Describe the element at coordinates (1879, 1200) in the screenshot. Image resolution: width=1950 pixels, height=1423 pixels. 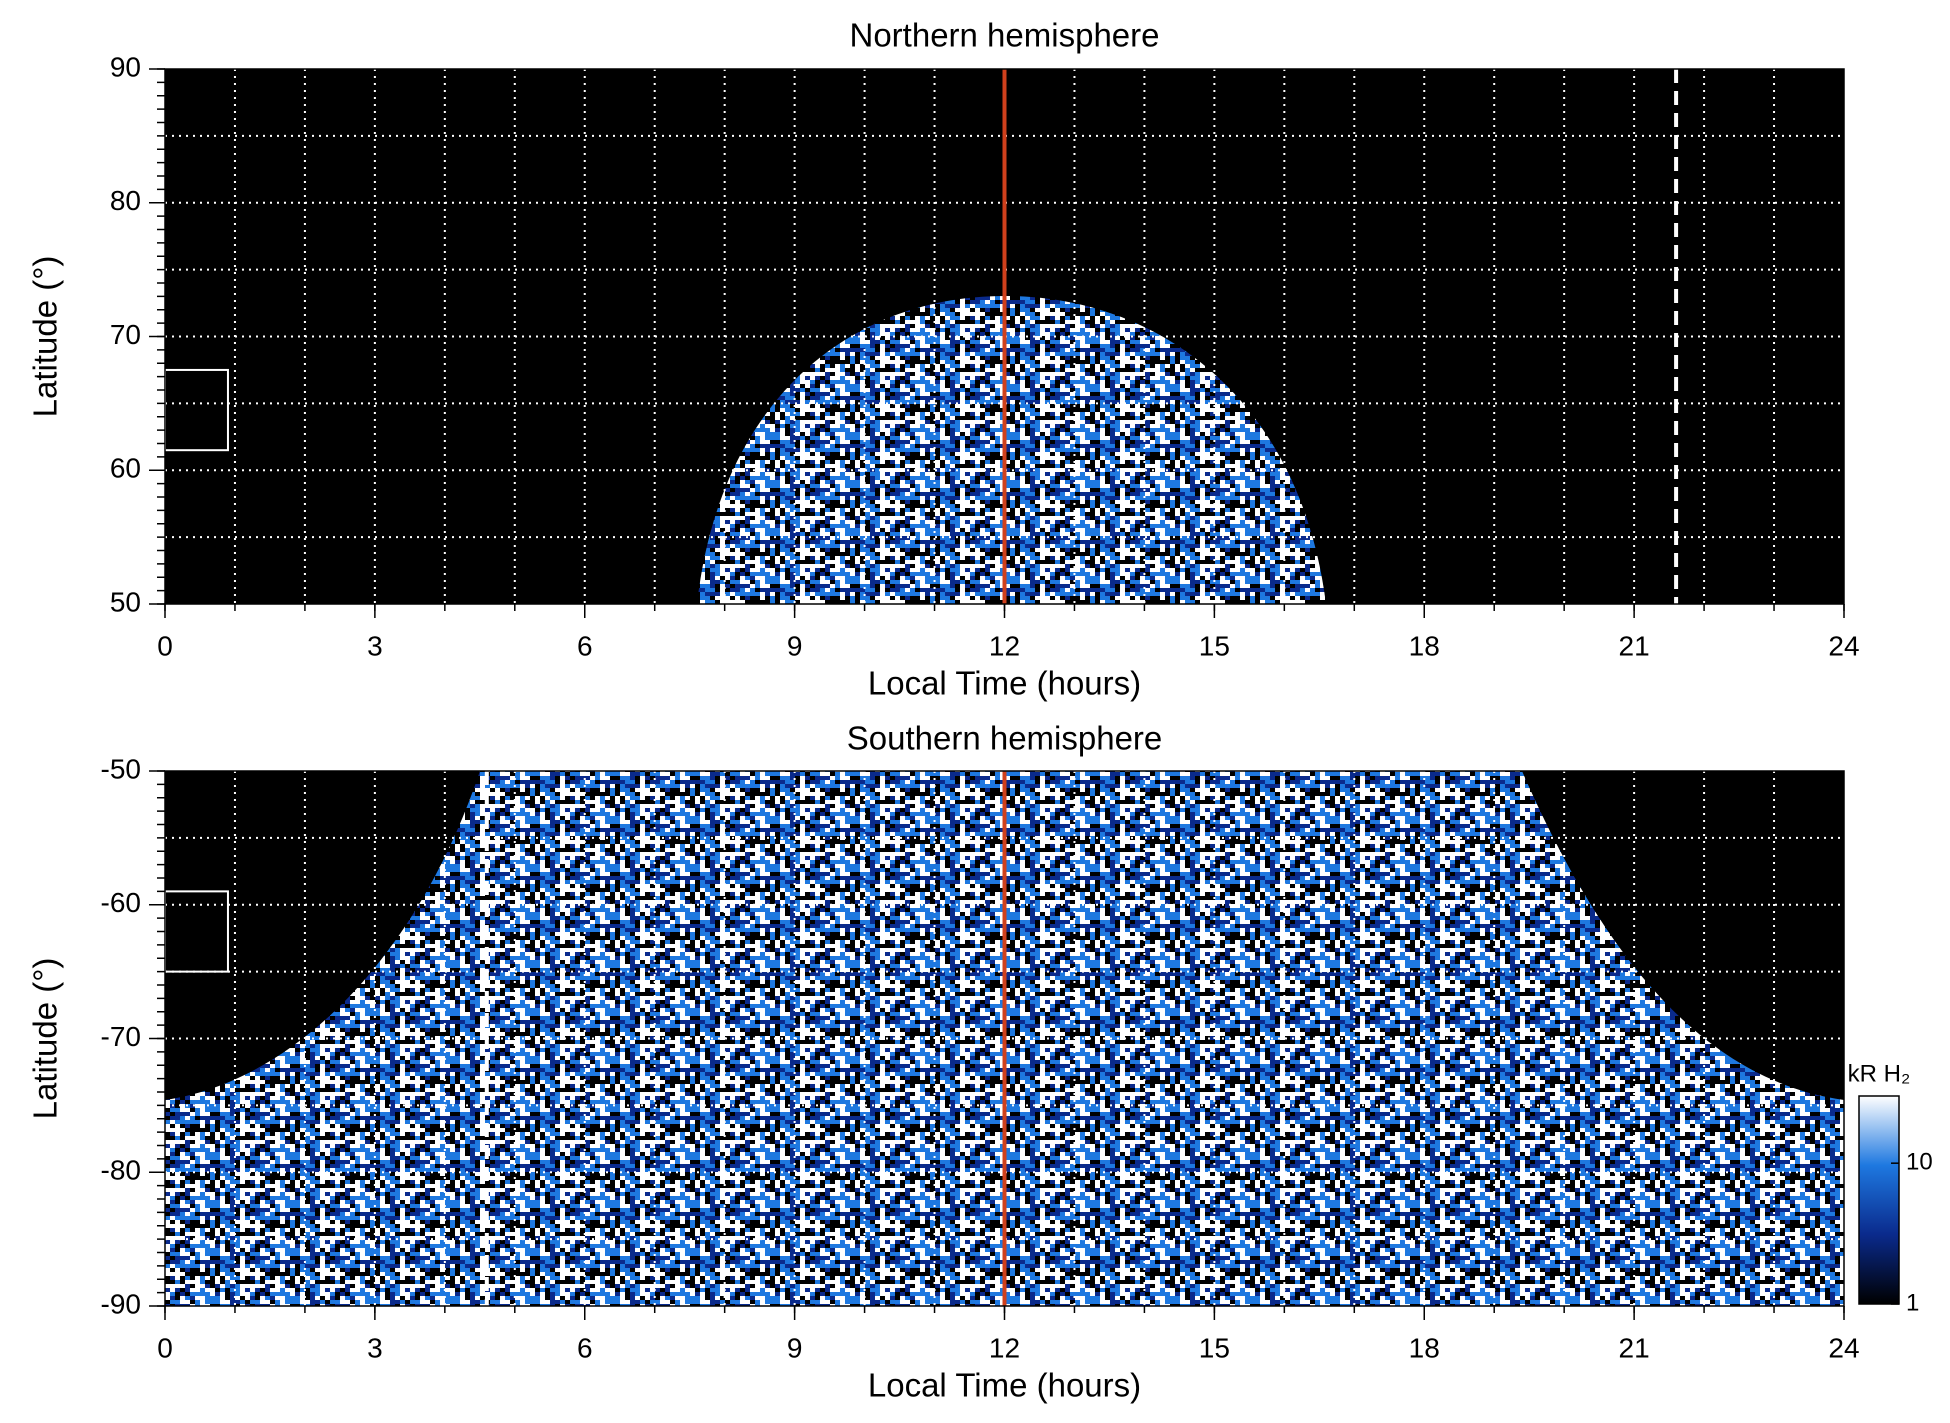
I see `colorbar` at that location.